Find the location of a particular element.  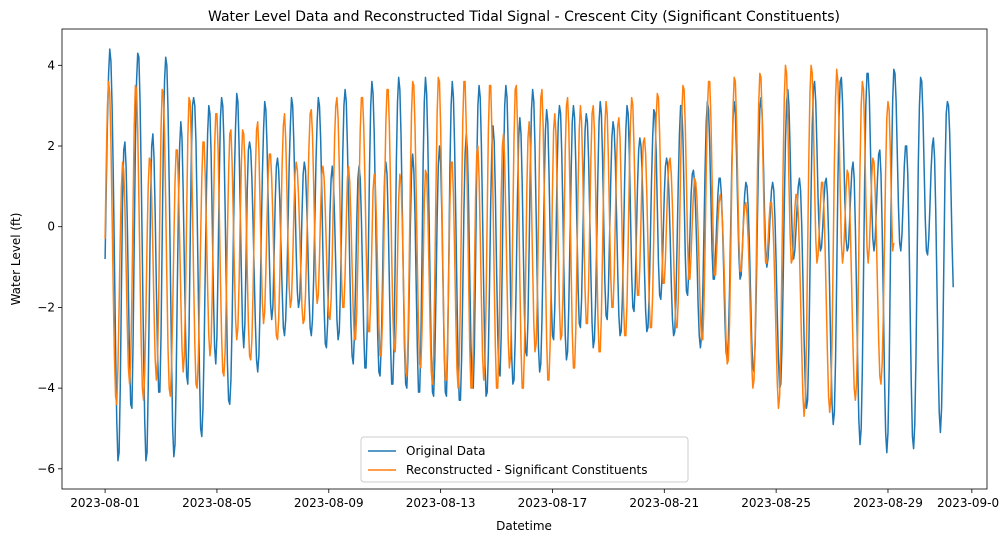

x-tick-label: 2023-08-21 is located at coordinates (664, 503).